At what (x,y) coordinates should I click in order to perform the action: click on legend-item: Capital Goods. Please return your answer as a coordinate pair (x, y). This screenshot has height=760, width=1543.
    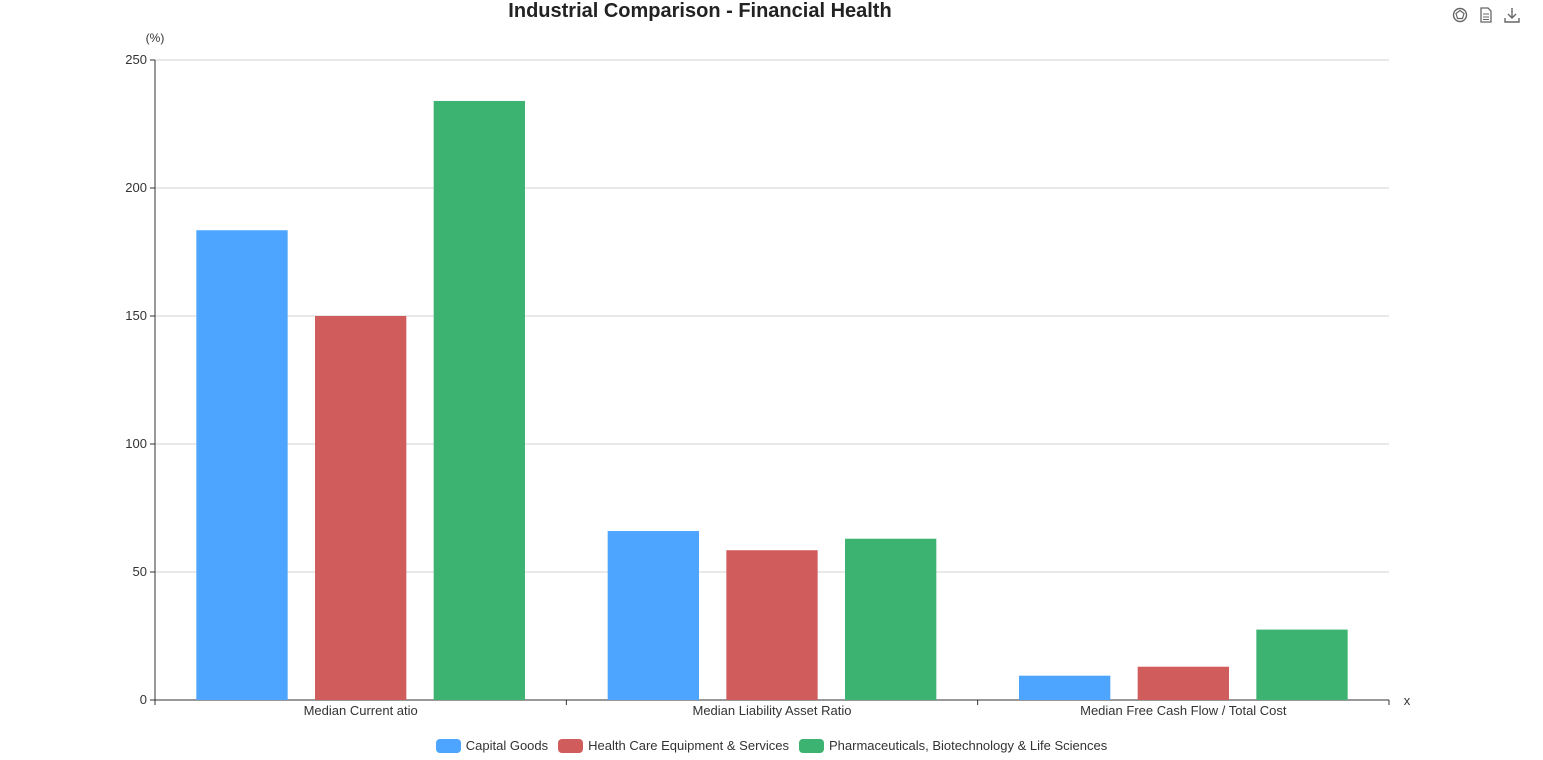
    Looking at the image, I should click on (492, 745).